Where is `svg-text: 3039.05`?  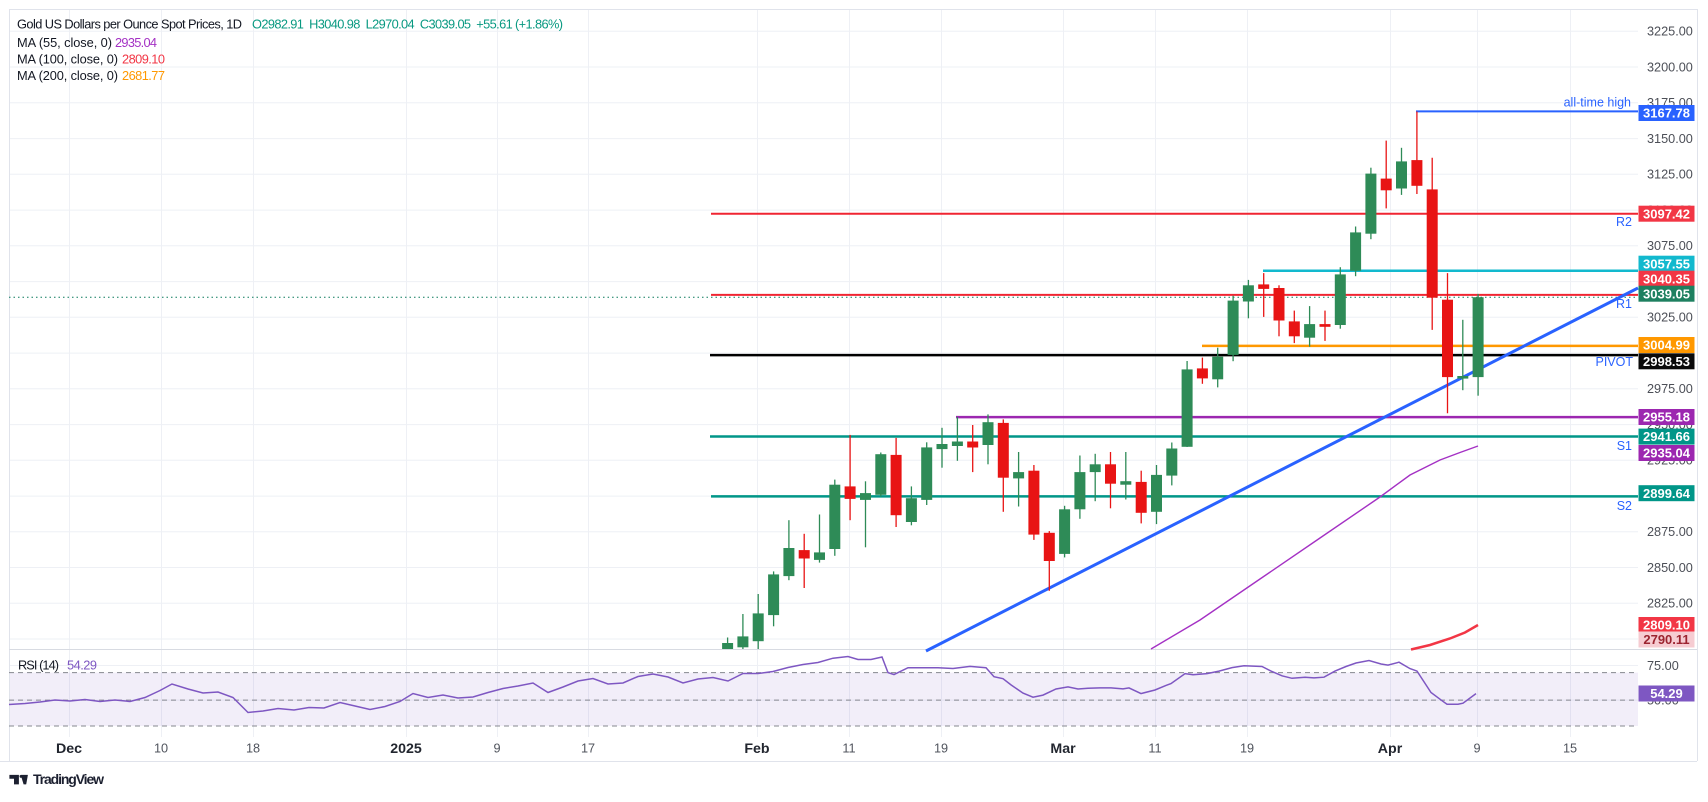
svg-text: 3039.05 is located at coordinates (1666, 293).